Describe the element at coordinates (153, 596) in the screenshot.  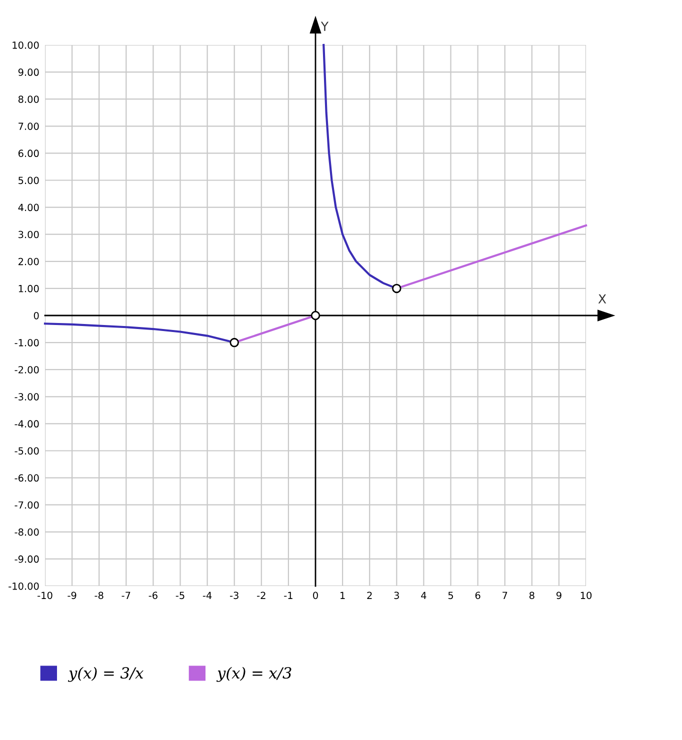
I see `x-tick-label: -6` at that location.